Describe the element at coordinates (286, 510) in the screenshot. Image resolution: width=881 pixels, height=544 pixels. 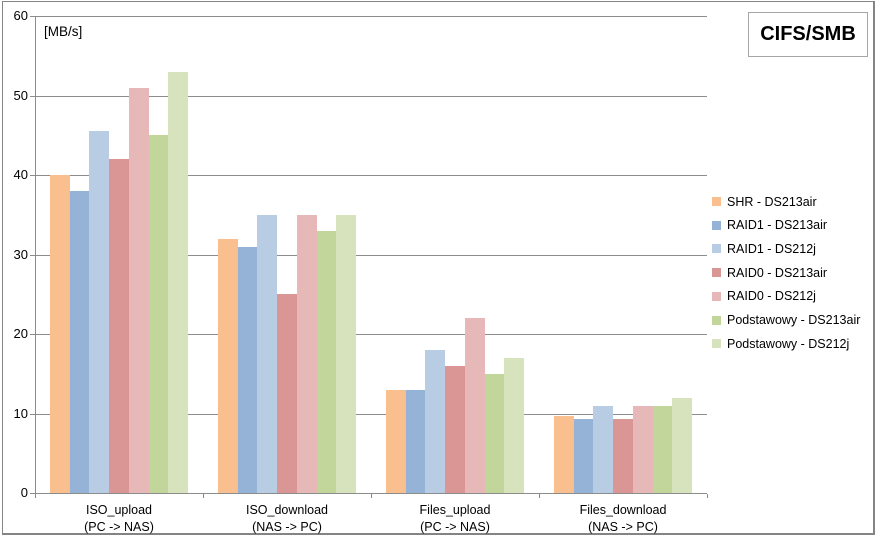
I see `category-label-line1: ISO_download` at that location.